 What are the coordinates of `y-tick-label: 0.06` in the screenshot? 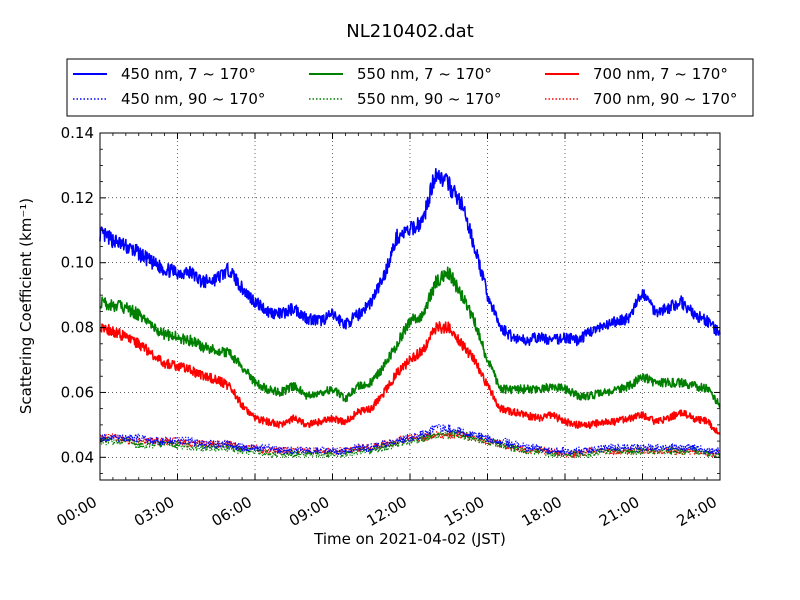 It's located at (77, 392).